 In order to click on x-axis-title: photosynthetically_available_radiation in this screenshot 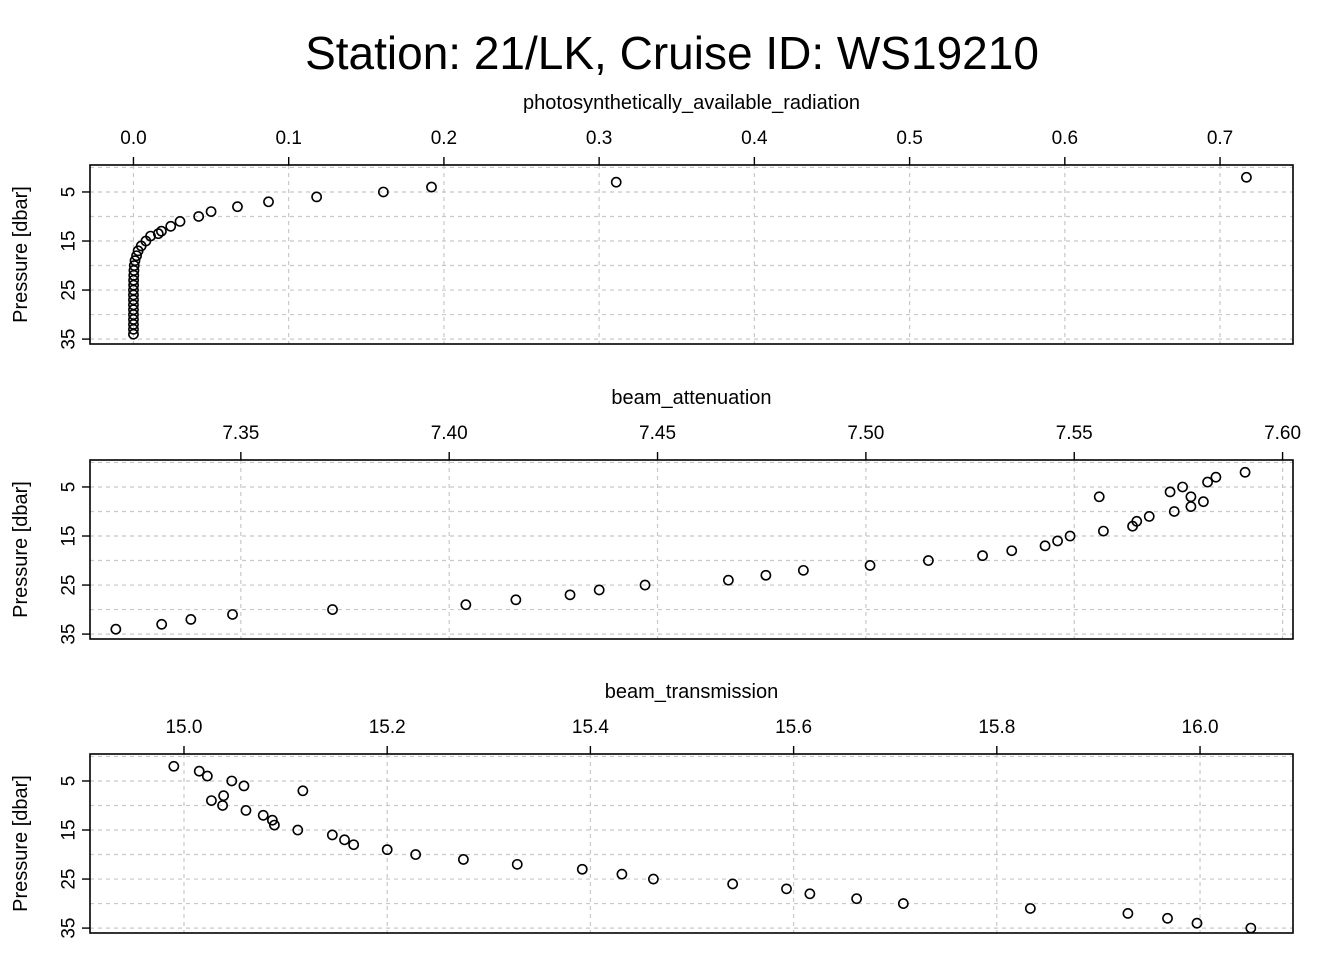, I will do `click(691, 103)`.